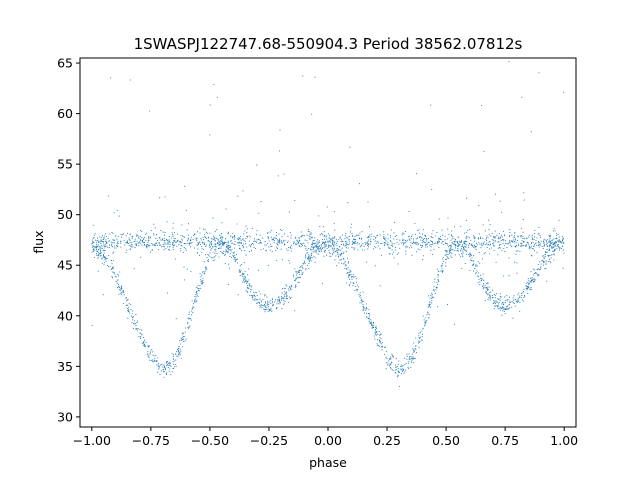 The image size is (640, 480). Describe the element at coordinates (151, 440) in the screenshot. I see `x-tick-label: −0.75` at that location.